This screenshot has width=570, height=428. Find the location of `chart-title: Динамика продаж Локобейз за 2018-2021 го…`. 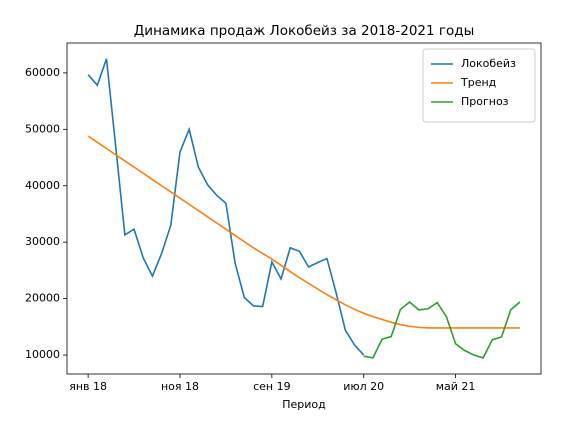

chart-title: Динамика продаж Локобейз за 2018-2021 го… is located at coordinates (304, 31).